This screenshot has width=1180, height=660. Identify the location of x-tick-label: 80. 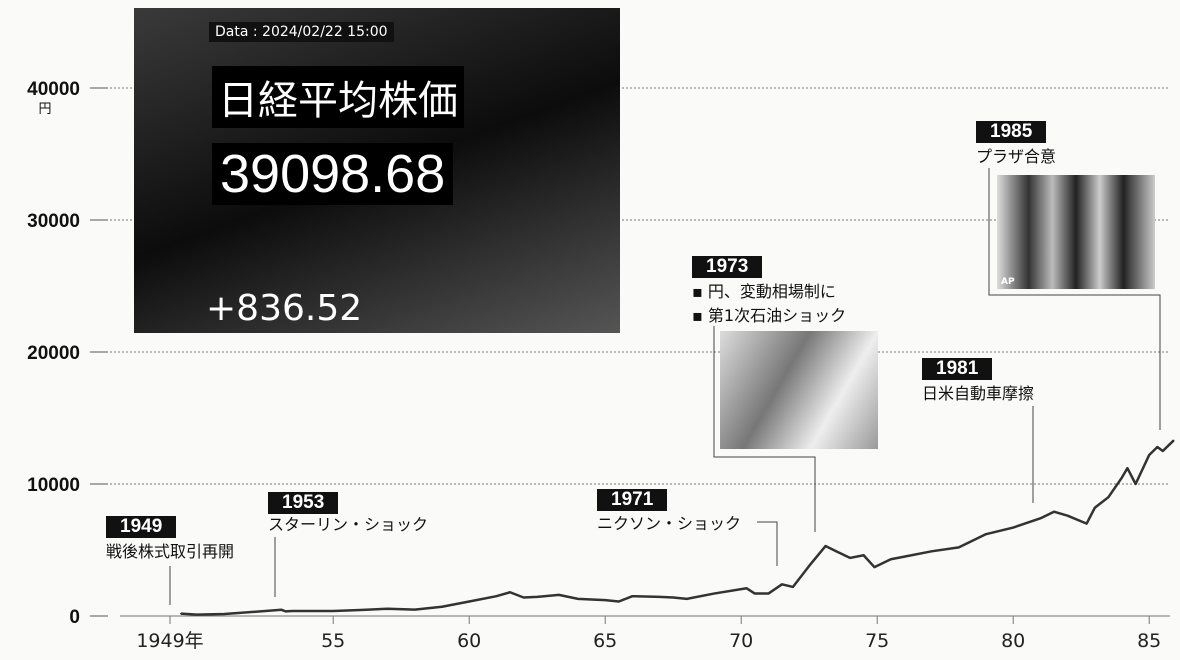
(1013, 641).